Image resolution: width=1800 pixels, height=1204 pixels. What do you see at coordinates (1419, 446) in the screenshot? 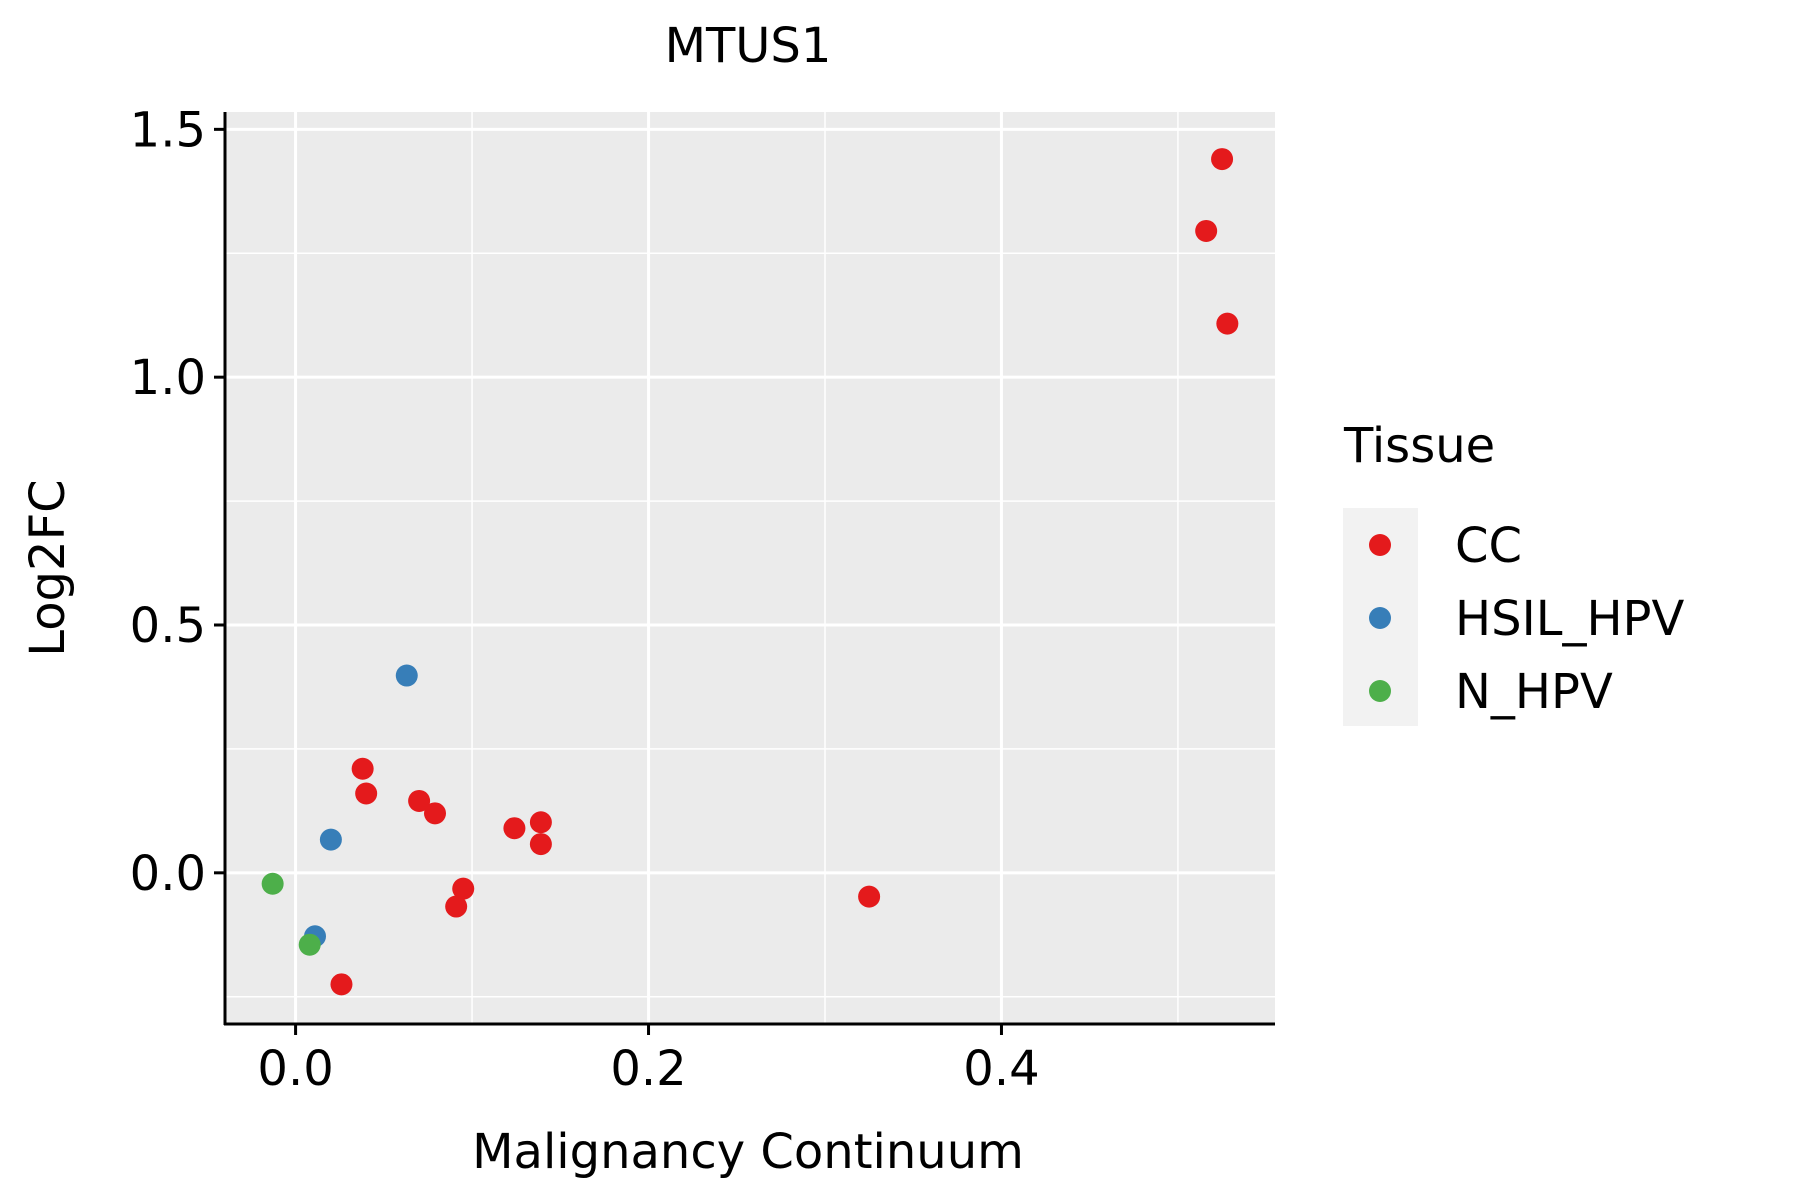
I see `legend-title: Tissue` at bounding box center [1419, 446].